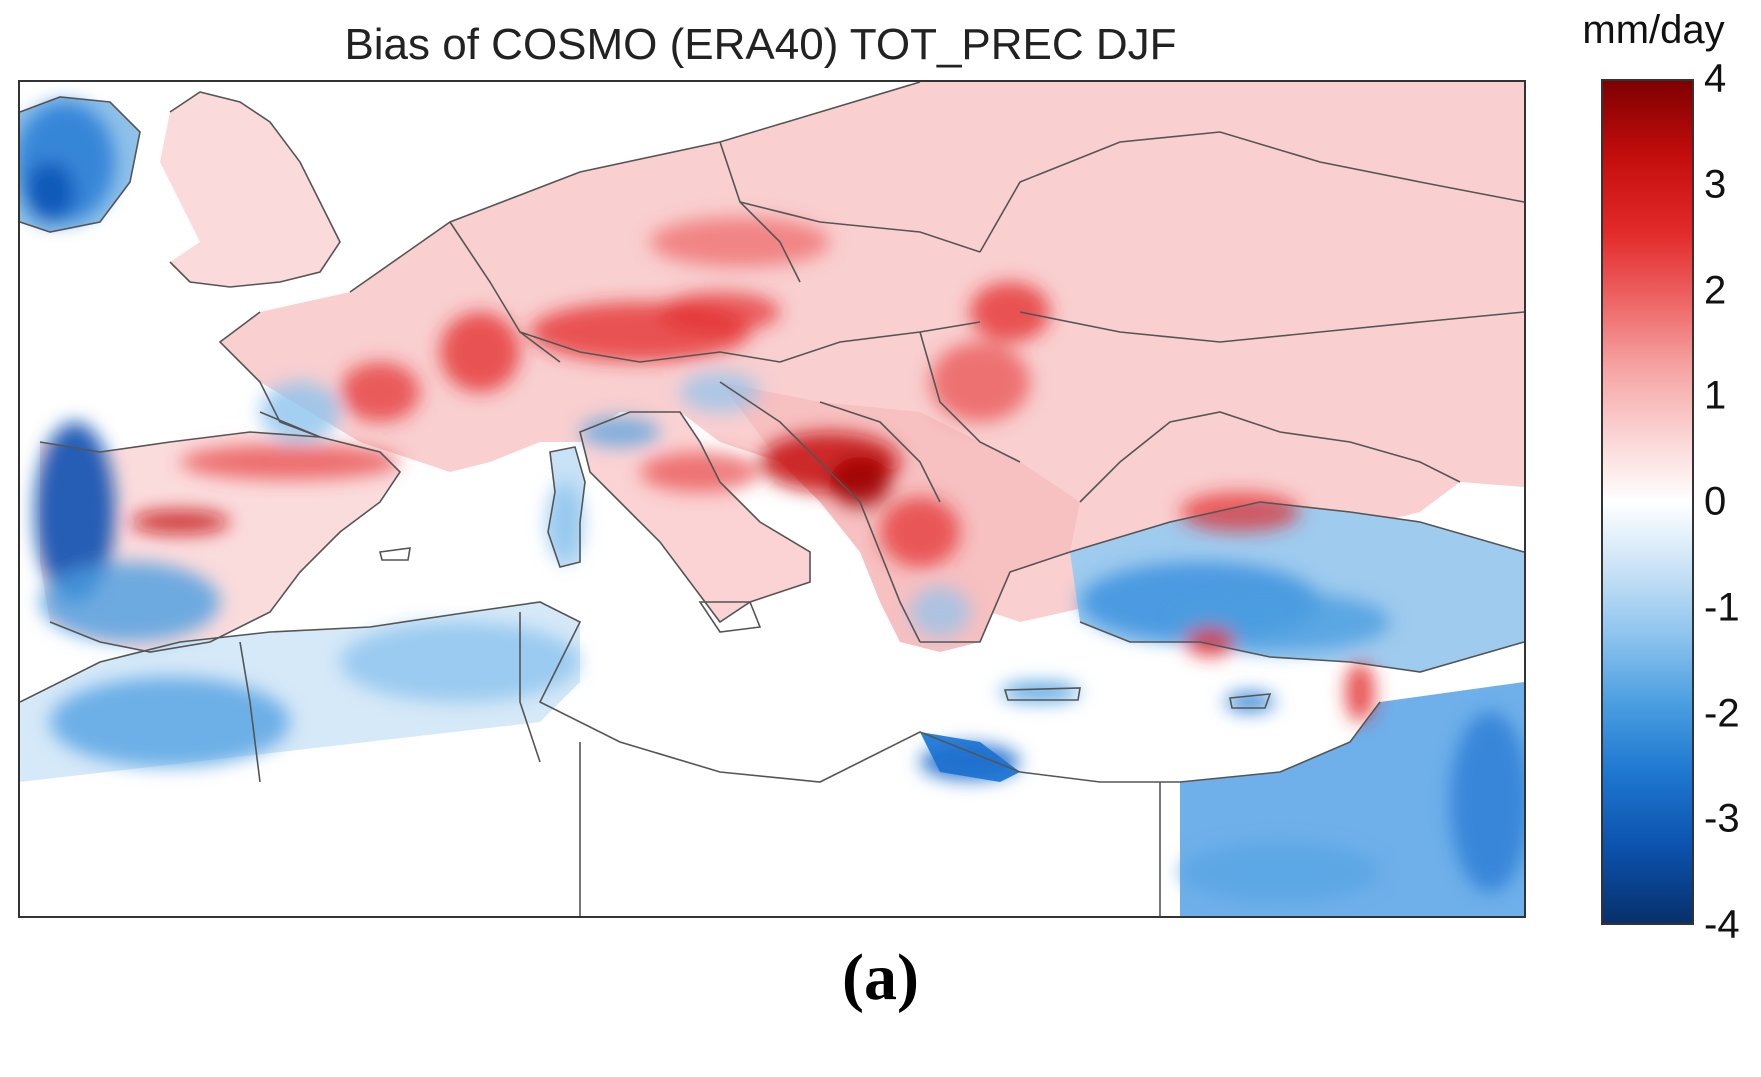 Image resolution: width=1761 pixels, height=1077 pixels. What do you see at coordinates (880, 977) in the screenshot?
I see `panel-label: (a)` at bounding box center [880, 977].